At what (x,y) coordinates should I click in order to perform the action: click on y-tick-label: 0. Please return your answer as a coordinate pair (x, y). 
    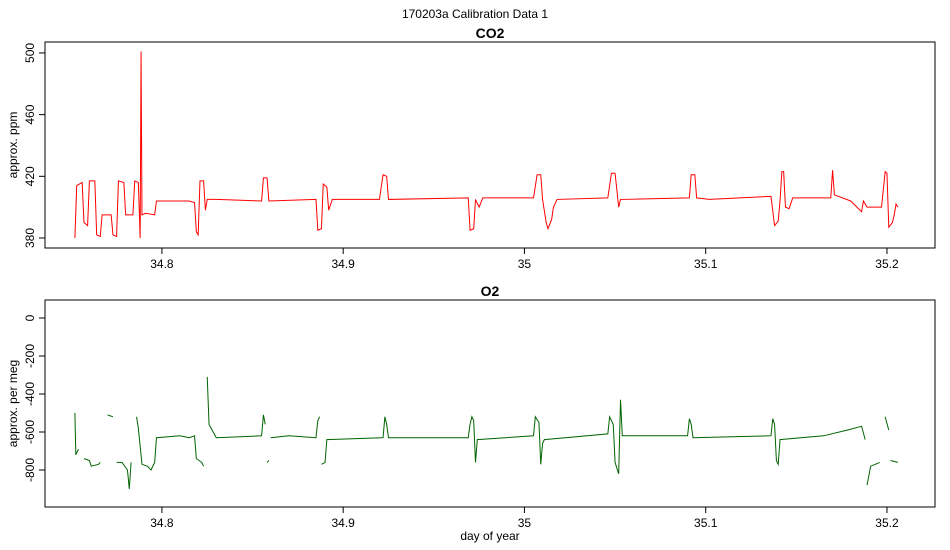
    Looking at the image, I should click on (30, 317).